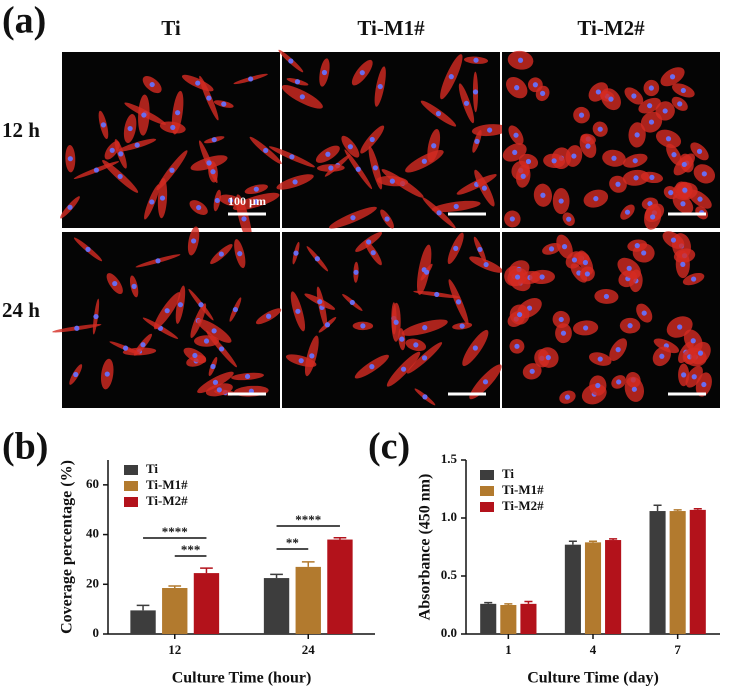  Describe the element at coordinates (92, 582) in the screenshot. I see `y-tick-label: 20` at that location.